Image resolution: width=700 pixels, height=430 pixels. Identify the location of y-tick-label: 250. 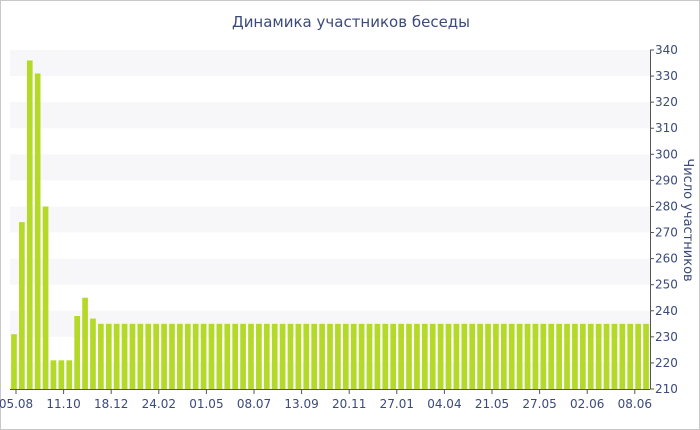
(666, 285).